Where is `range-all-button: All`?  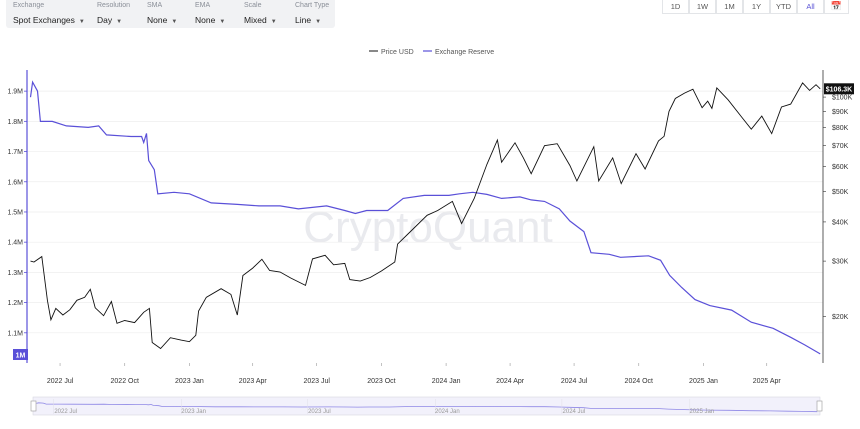 range-all-button: All is located at coordinates (810, 7).